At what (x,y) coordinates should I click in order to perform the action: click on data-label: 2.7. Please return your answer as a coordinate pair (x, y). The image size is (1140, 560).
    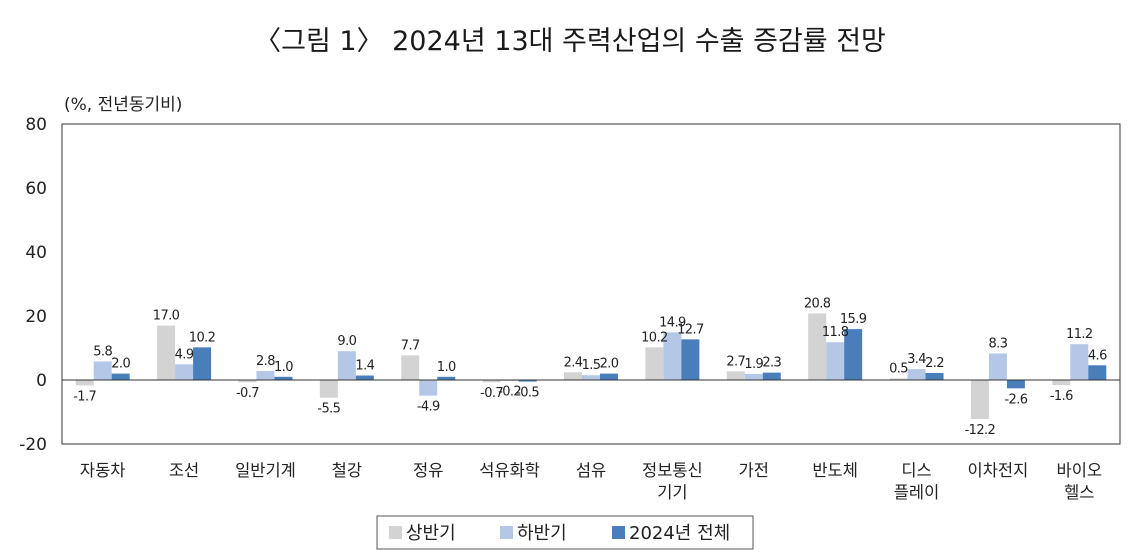
    Looking at the image, I should click on (735, 361).